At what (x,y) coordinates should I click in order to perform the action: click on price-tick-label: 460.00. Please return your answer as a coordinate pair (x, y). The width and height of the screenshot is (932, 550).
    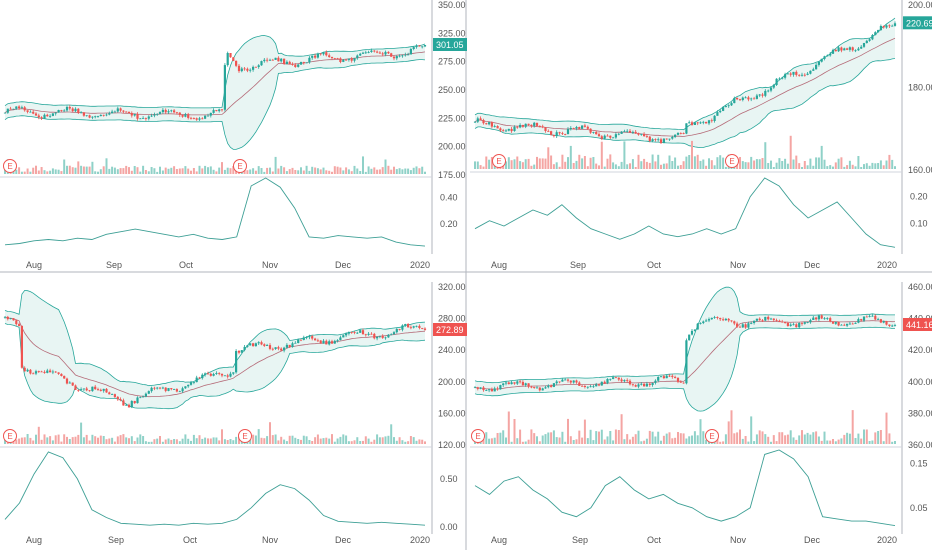
    Looking at the image, I should click on (920, 287).